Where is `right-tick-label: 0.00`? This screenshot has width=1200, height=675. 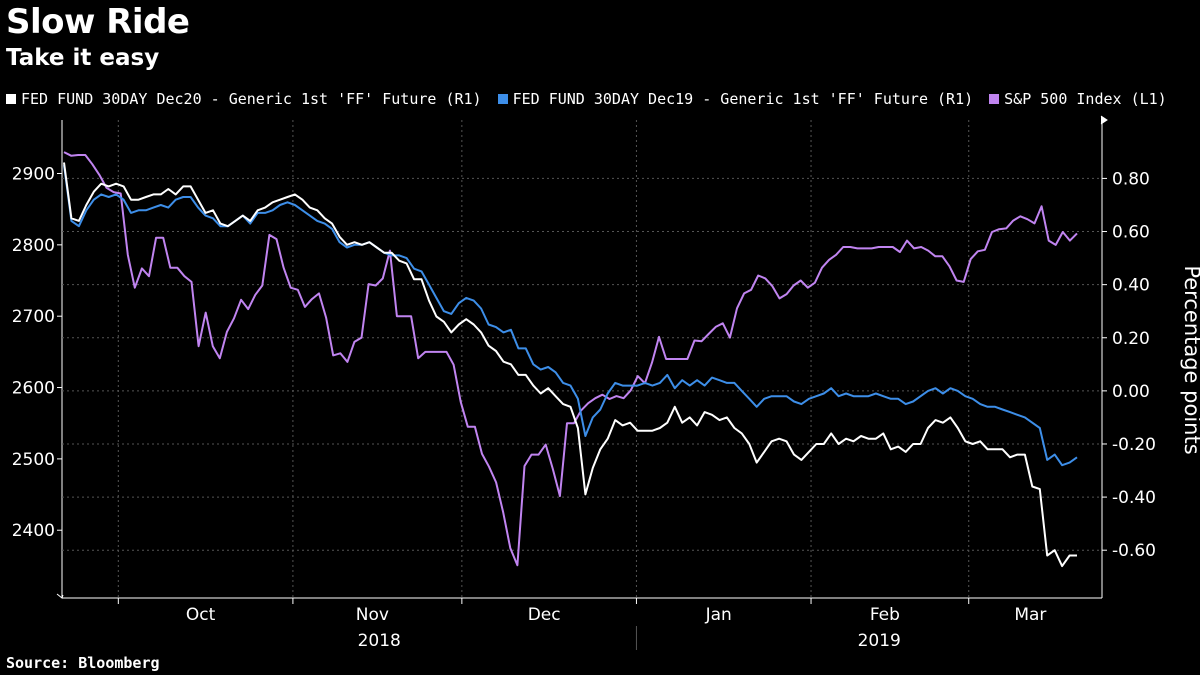 right-tick-label: 0.00 is located at coordinates (1131, 392).